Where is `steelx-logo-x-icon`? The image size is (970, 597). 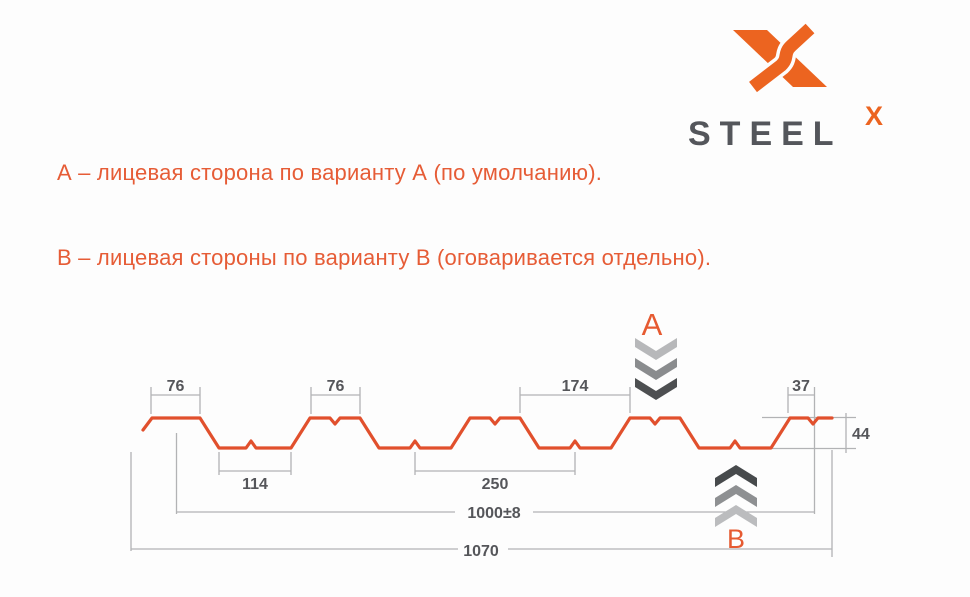 steelx-logo-x-icon is located at coordinates (780, 58).